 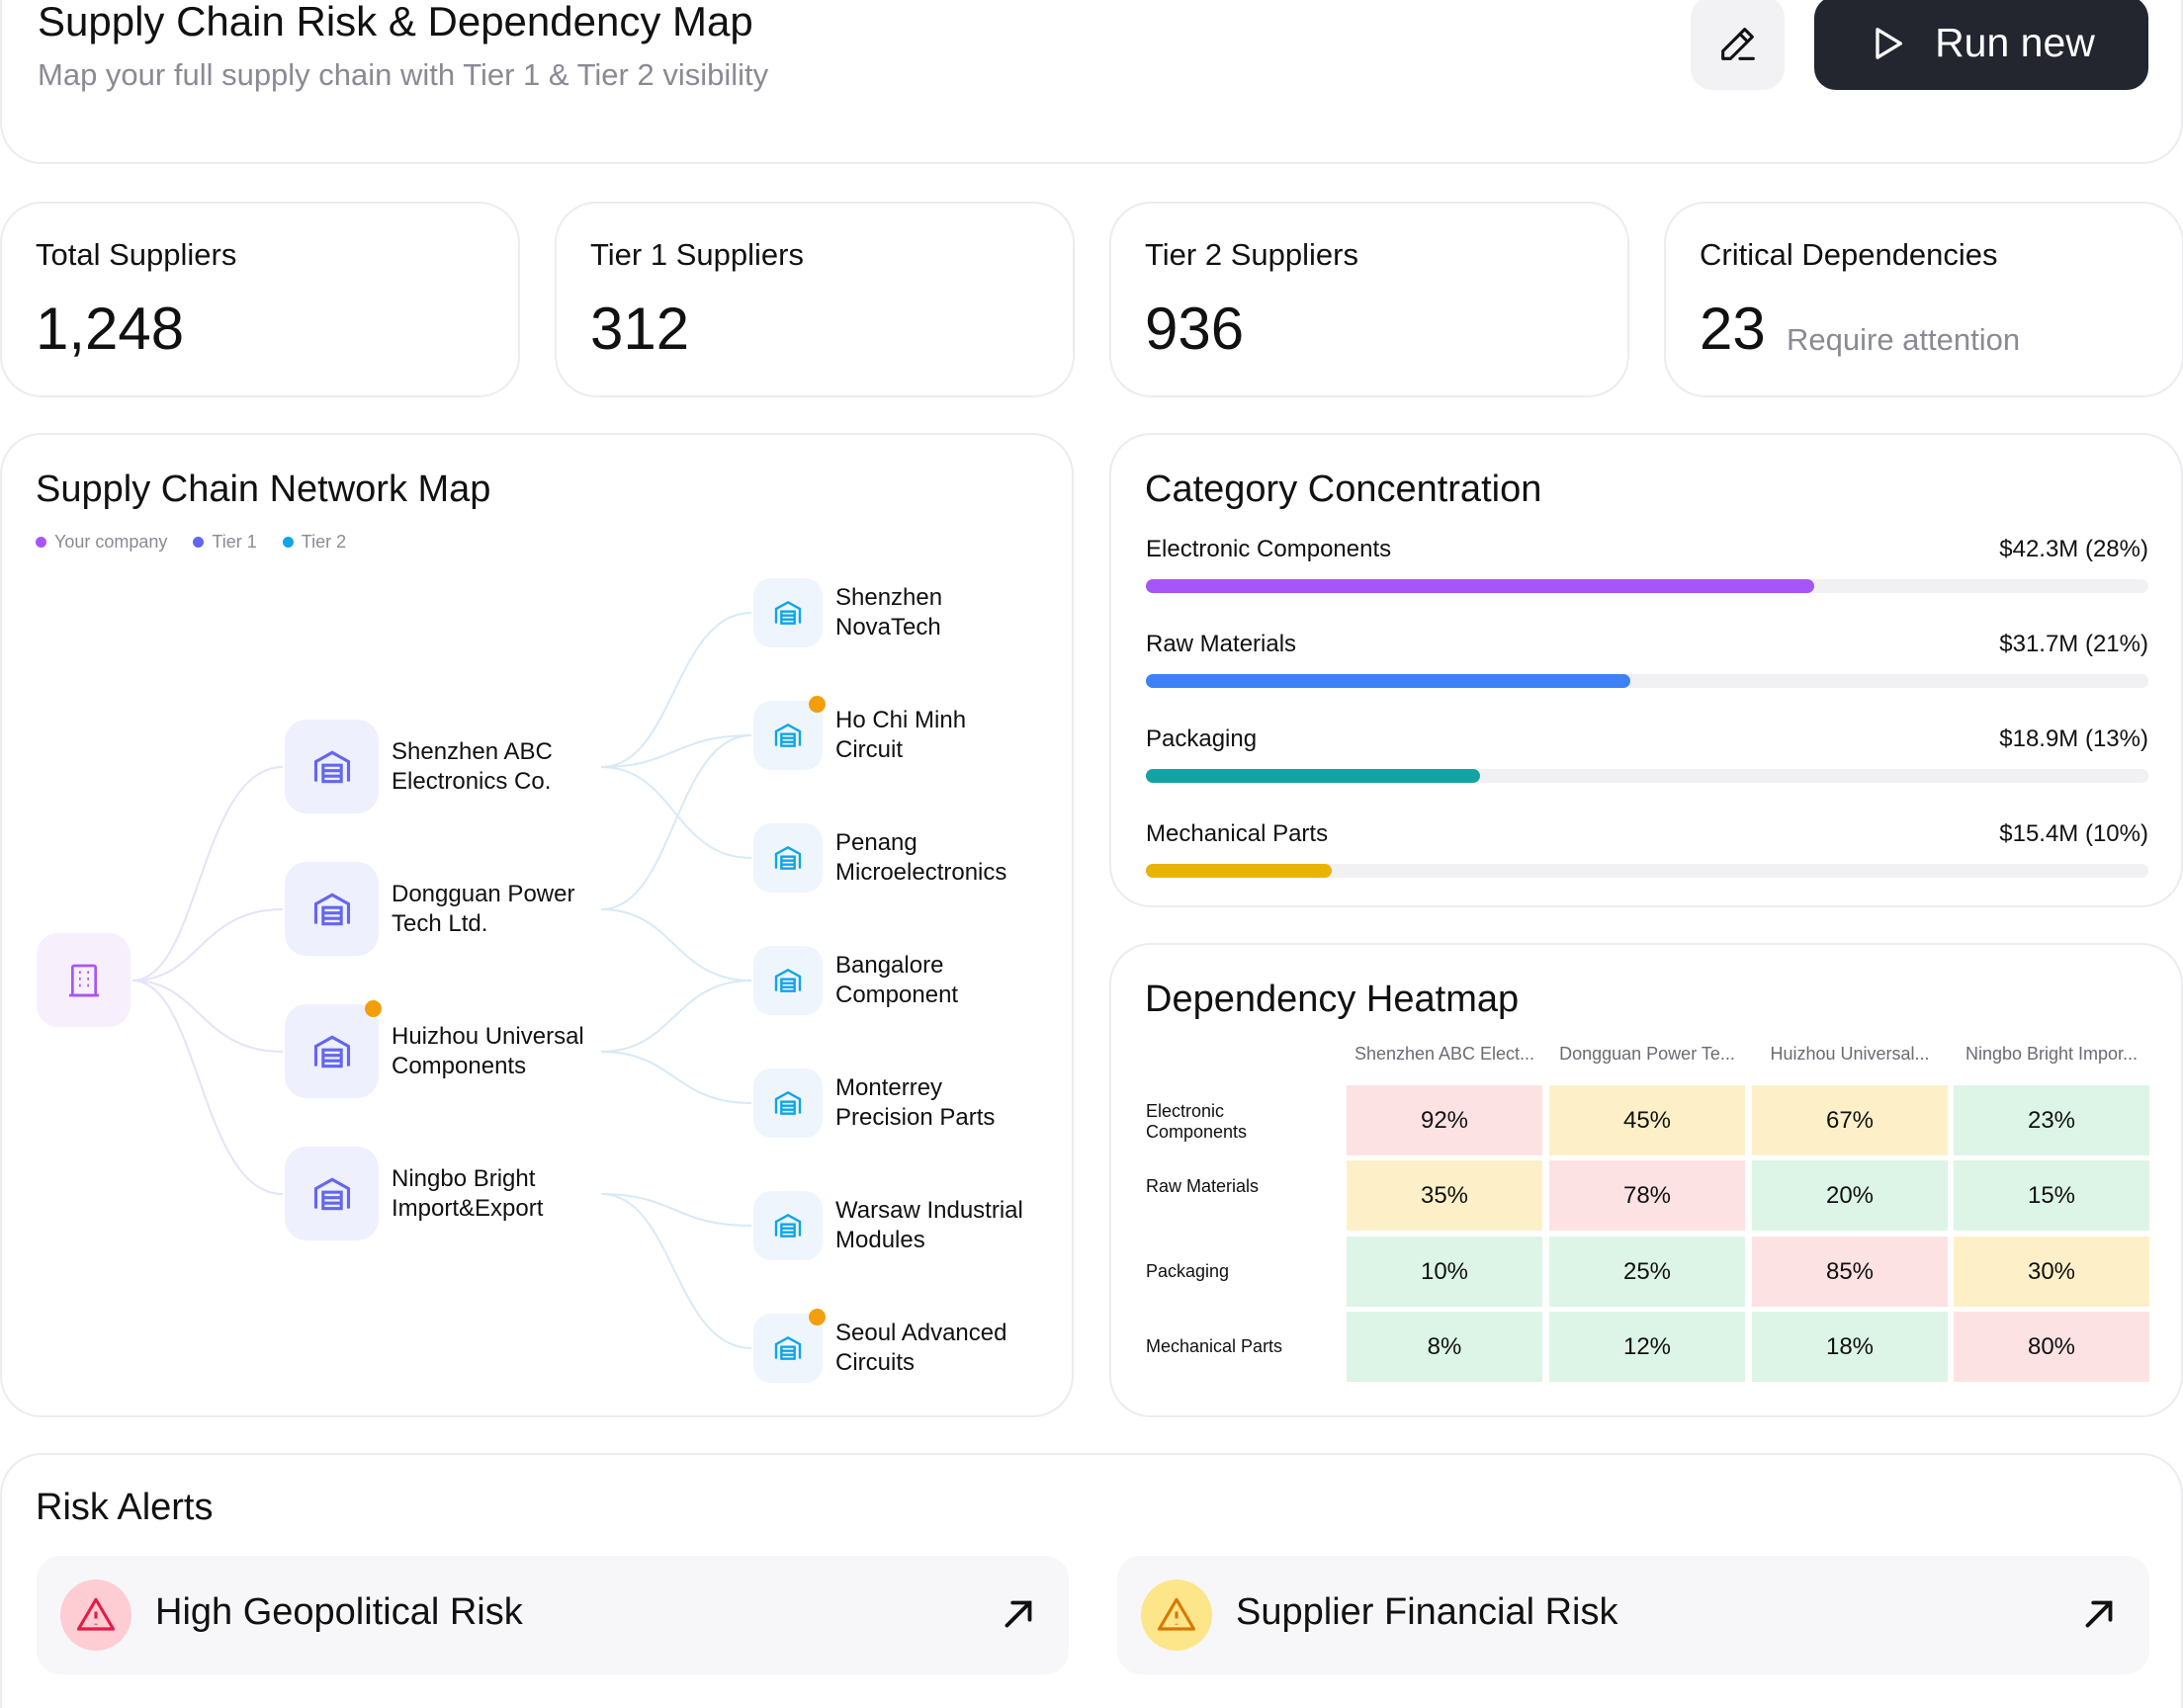 I want to click on heatmap-cell: 35%, so click(x=1444, y=1195).